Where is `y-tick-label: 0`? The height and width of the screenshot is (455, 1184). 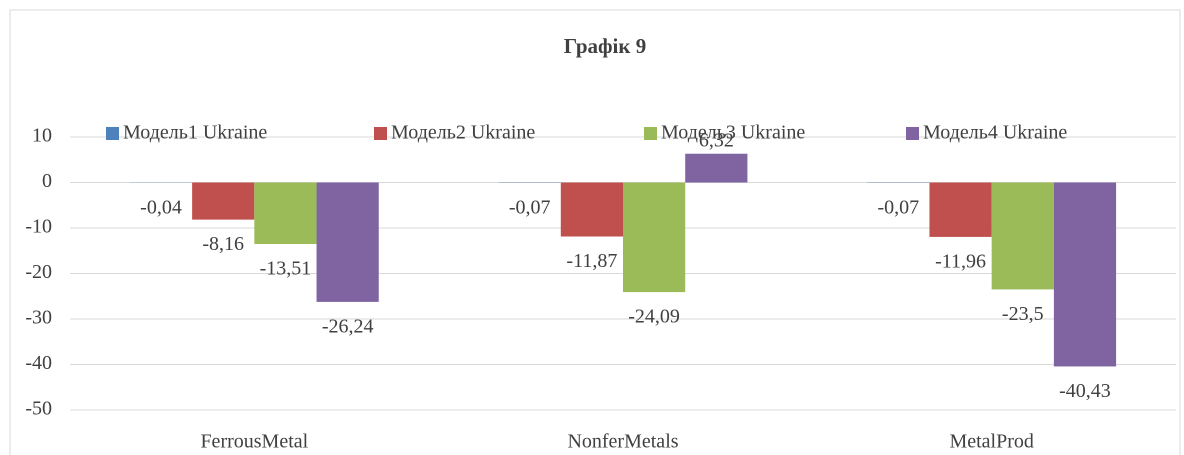
y-tick-label: 0 is located at coordinates (47, 181).